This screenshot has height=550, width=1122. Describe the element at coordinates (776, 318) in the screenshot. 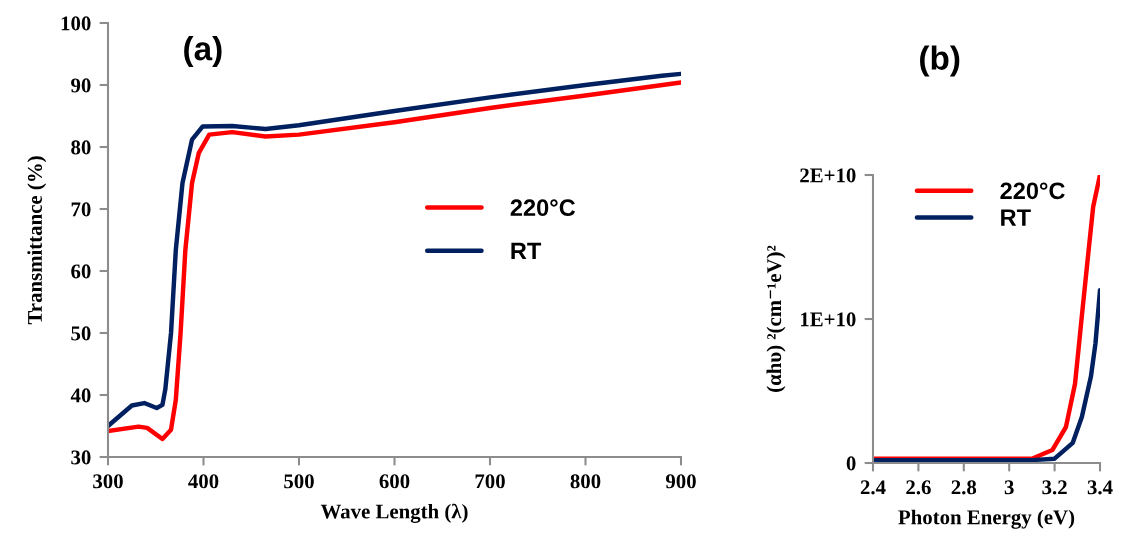

I see `y-axis-title: (αhυ) ²(cm⁻¹eV)²` at that location.